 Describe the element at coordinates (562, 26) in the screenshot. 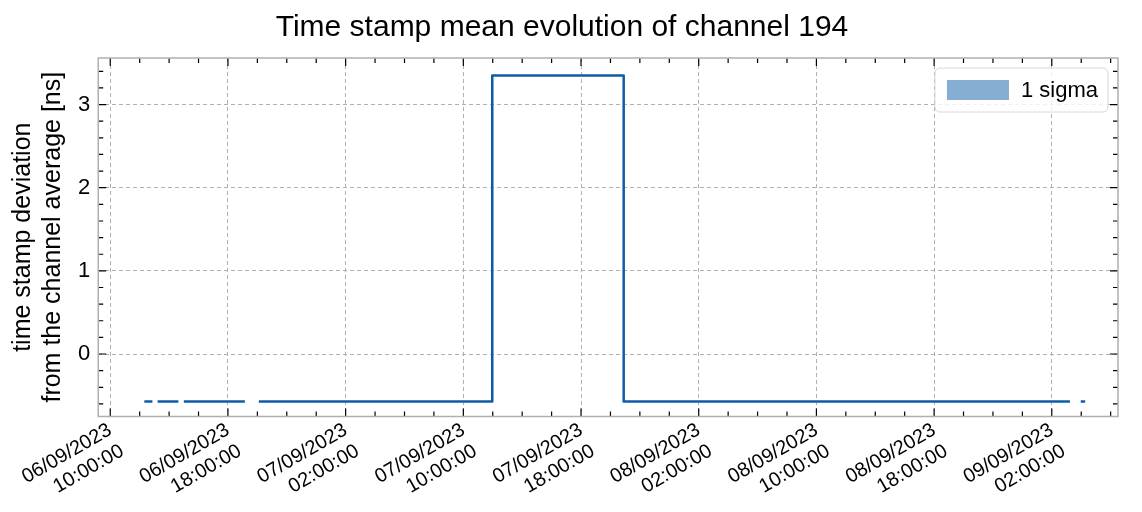

I see `chart-title: Time stamp mean evolution of channel 194` at that location.